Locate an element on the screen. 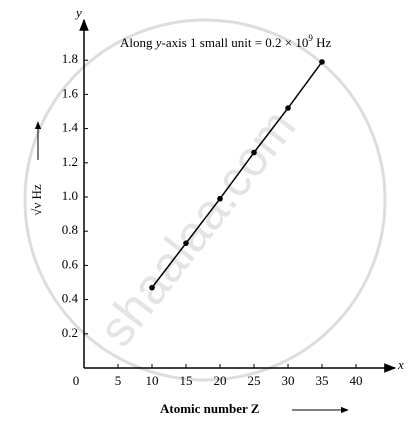 This screenshot has height=426, width=415. y-tick-label: 0.6 is located at coordinates (70, 263).